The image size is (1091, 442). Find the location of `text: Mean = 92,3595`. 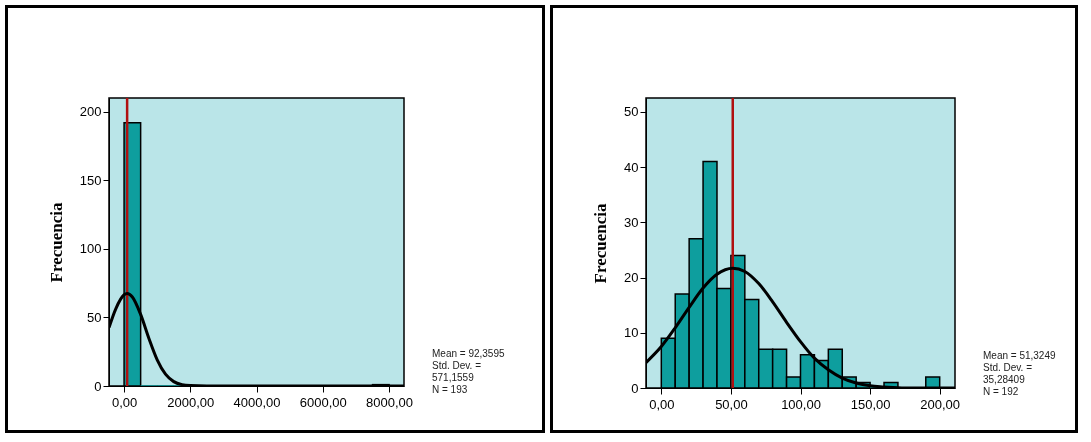

text: Mean = 92,3595 is located at coordinates (468, 353).